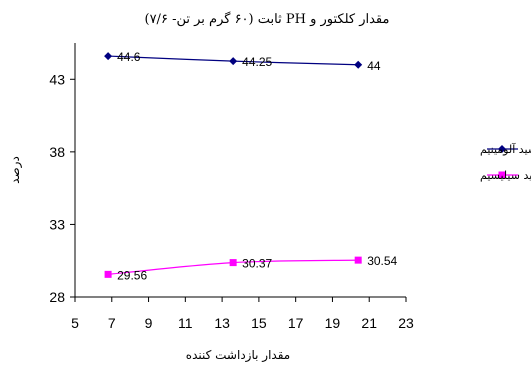 This screenshot has width=531, height=369. I want to click on y-tick-label: 33, so click(57, 224).